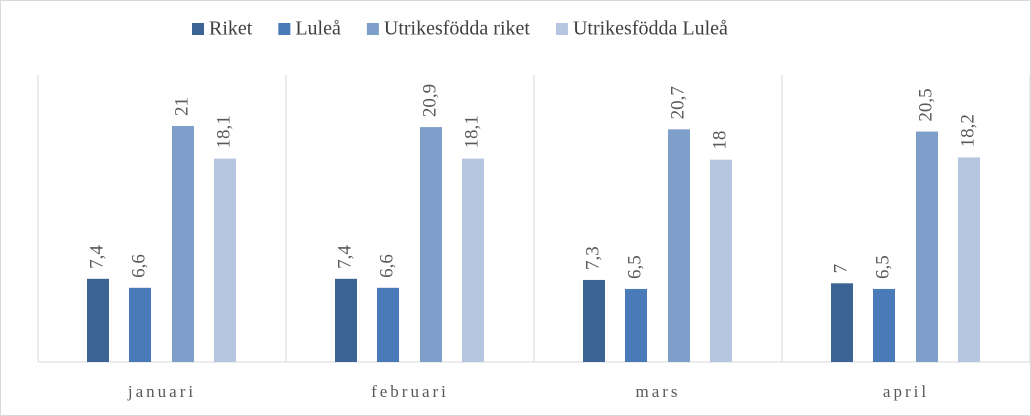 This screenshot has height=416, width=1031. I want to click on data-label: 7,3, so click(592, 258).